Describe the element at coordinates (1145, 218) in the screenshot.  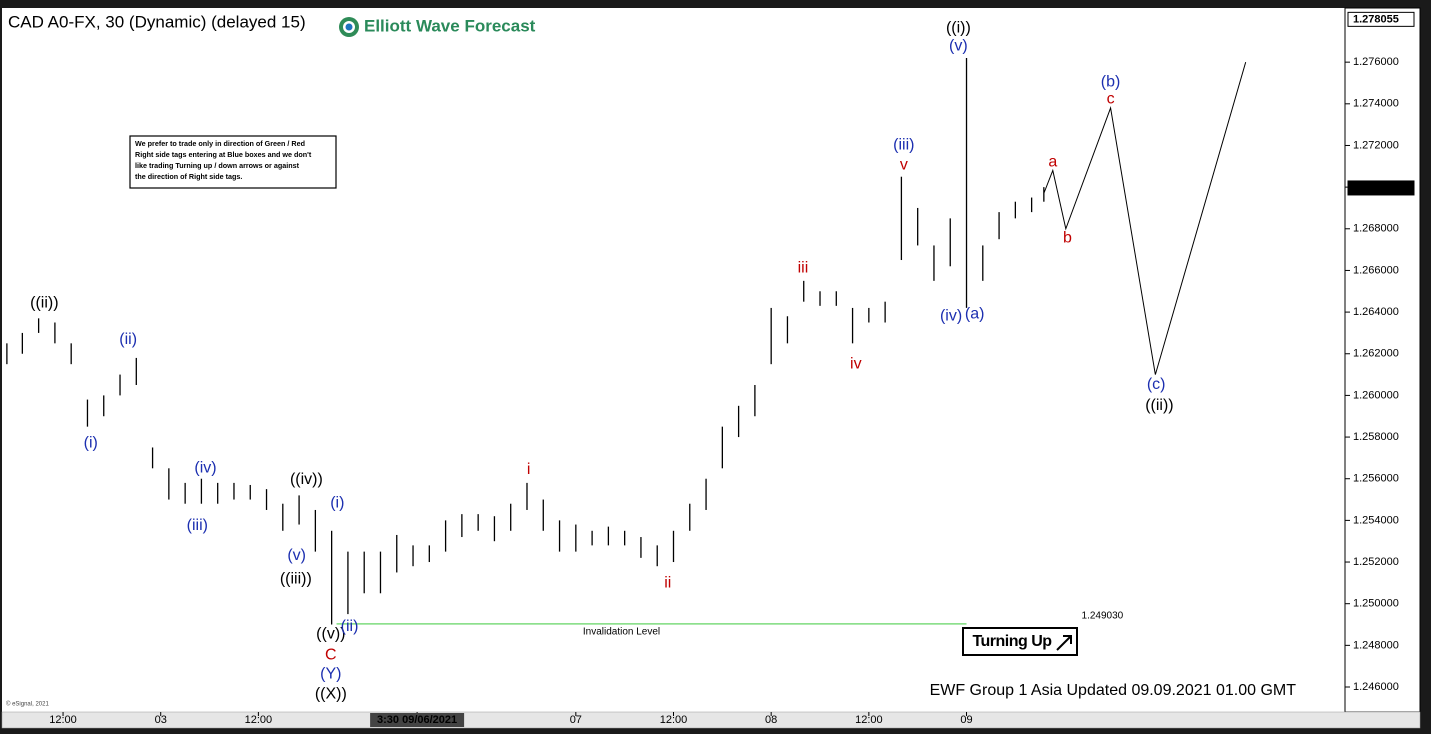
I see `projection-path` at that location.